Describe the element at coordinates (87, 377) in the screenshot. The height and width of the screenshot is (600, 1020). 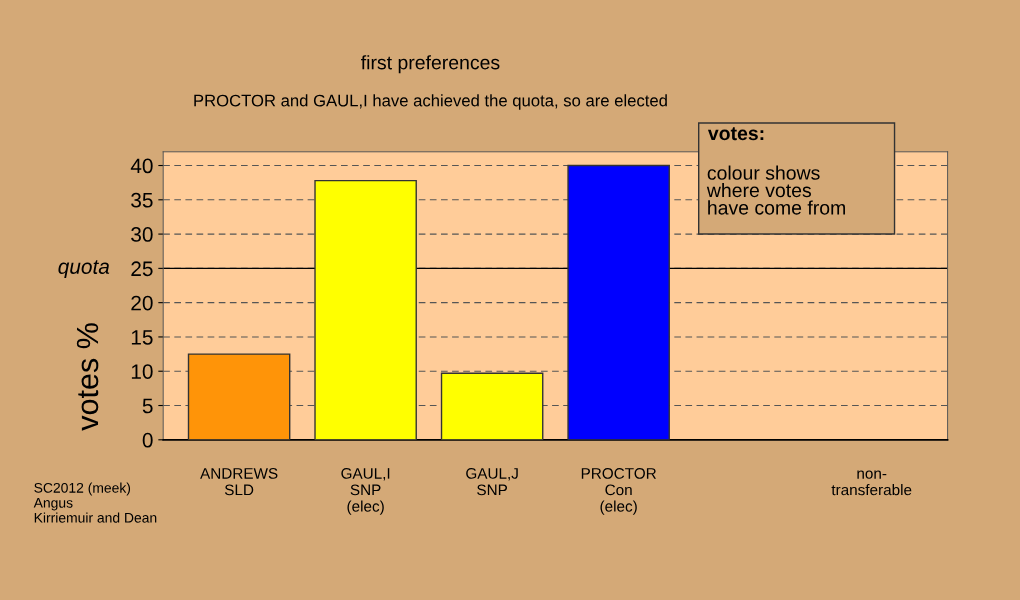
I see `y-axis-title: votes %` at that location.